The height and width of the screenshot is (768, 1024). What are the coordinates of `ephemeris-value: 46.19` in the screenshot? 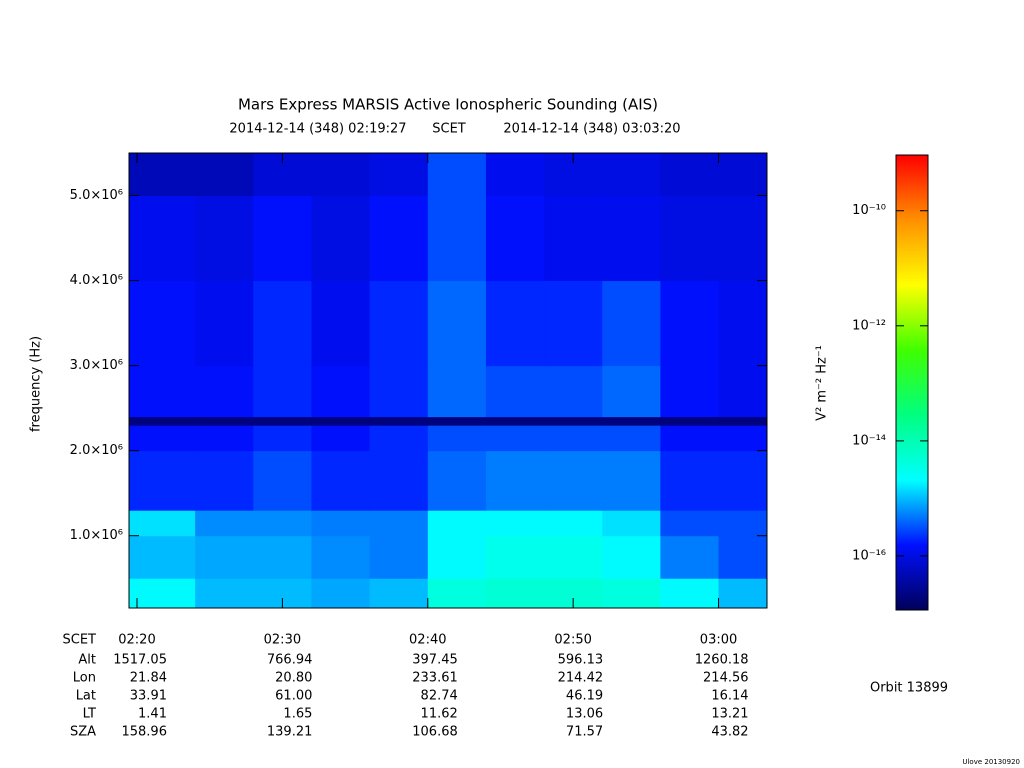 It's located at (584, 696).